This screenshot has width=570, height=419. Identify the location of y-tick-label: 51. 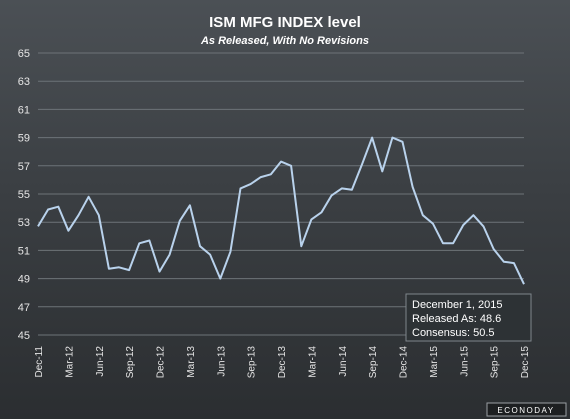
(24, 251).